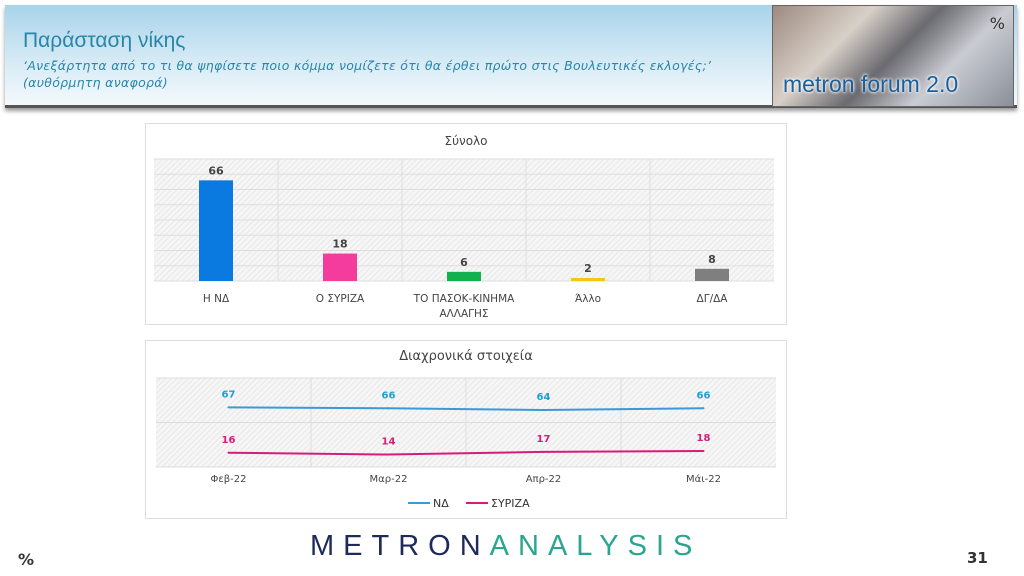  Describe the element at coordinates (997, 23) in the screenshot. I see `logo-percent: %` at that location.